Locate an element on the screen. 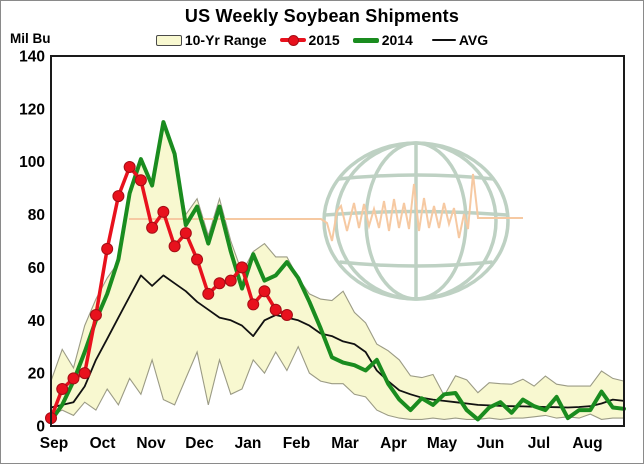  y-tick-label: 140 is located at coordinates (32, 57).